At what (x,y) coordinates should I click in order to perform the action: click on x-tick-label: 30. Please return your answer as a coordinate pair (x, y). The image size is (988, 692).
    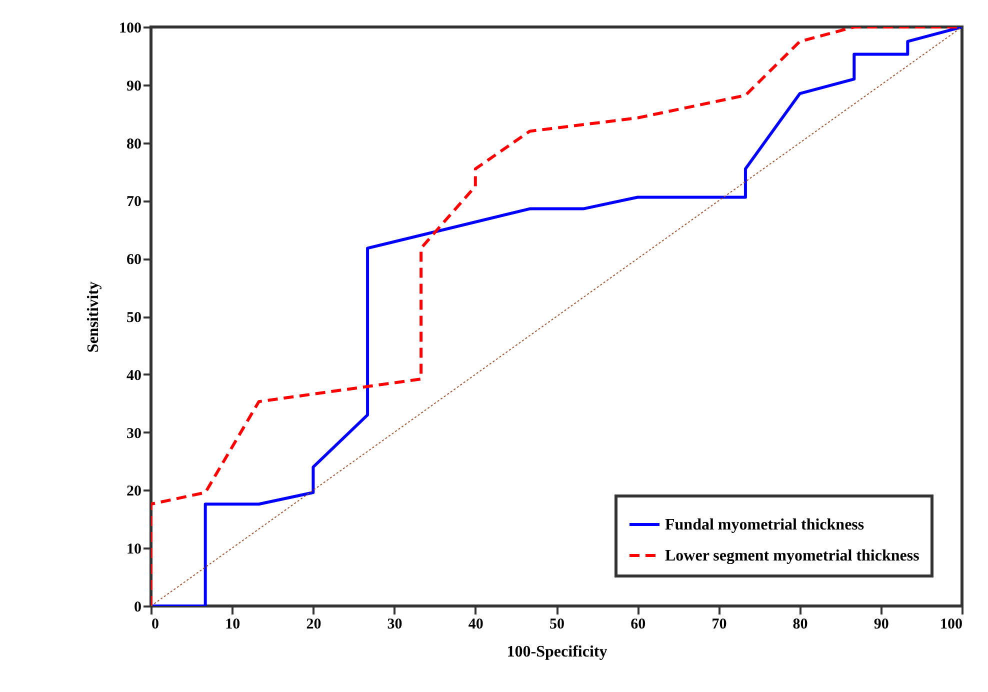
    Looking at the image, I should click on (394, 624).